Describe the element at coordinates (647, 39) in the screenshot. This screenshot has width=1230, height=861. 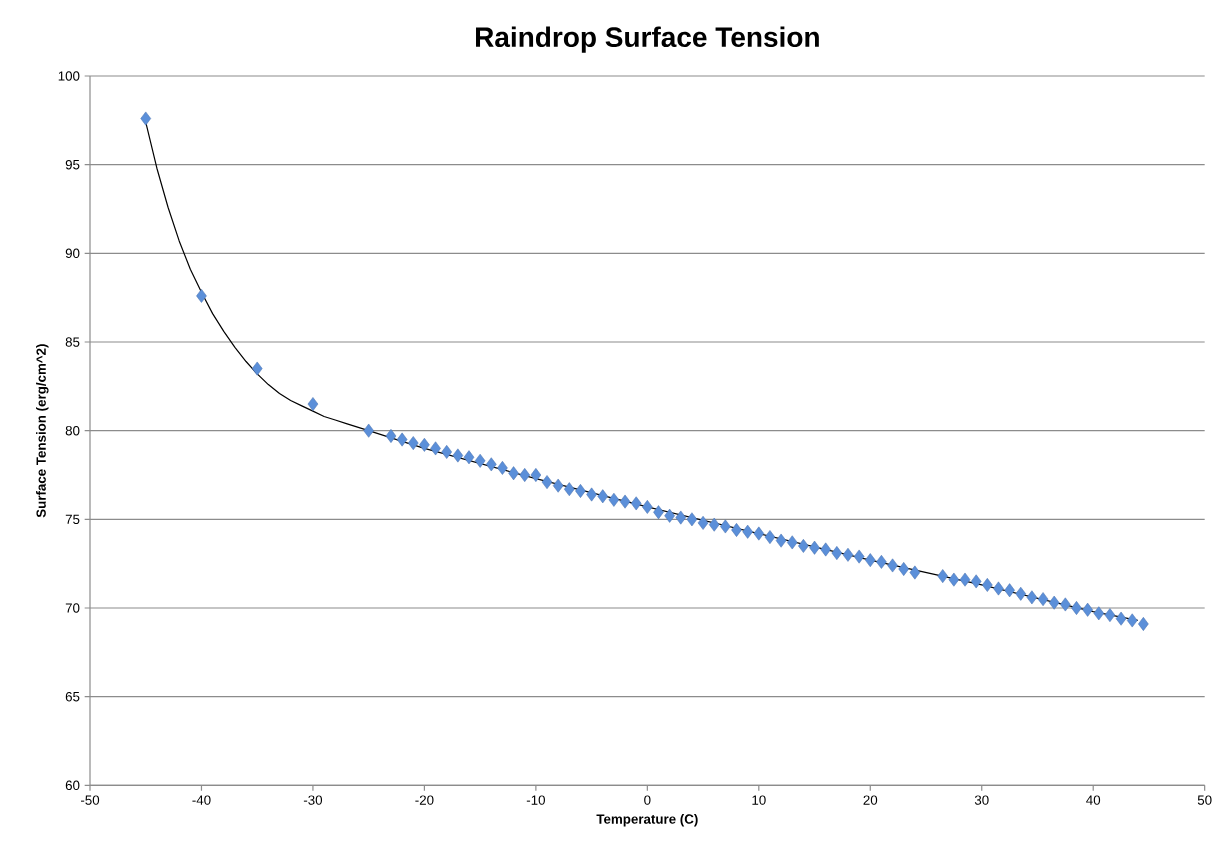
I see `chart-title: Raindrop Surface Tension` at that location.